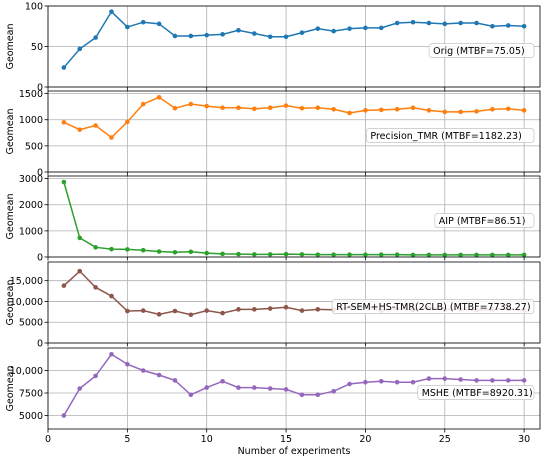 This screenshot has width=550, height=463. What do you see at coordinates (524, 439) in the screenshot?
I see `x-tick-label: 30` at bounding box center [524, 439].